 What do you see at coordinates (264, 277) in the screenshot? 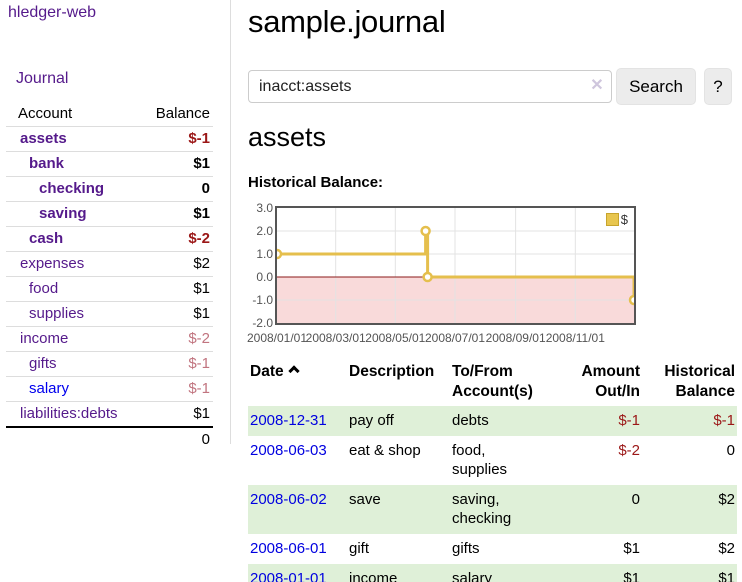
I see `y-tick-label: 0.0` at bounding box center [264, 277].